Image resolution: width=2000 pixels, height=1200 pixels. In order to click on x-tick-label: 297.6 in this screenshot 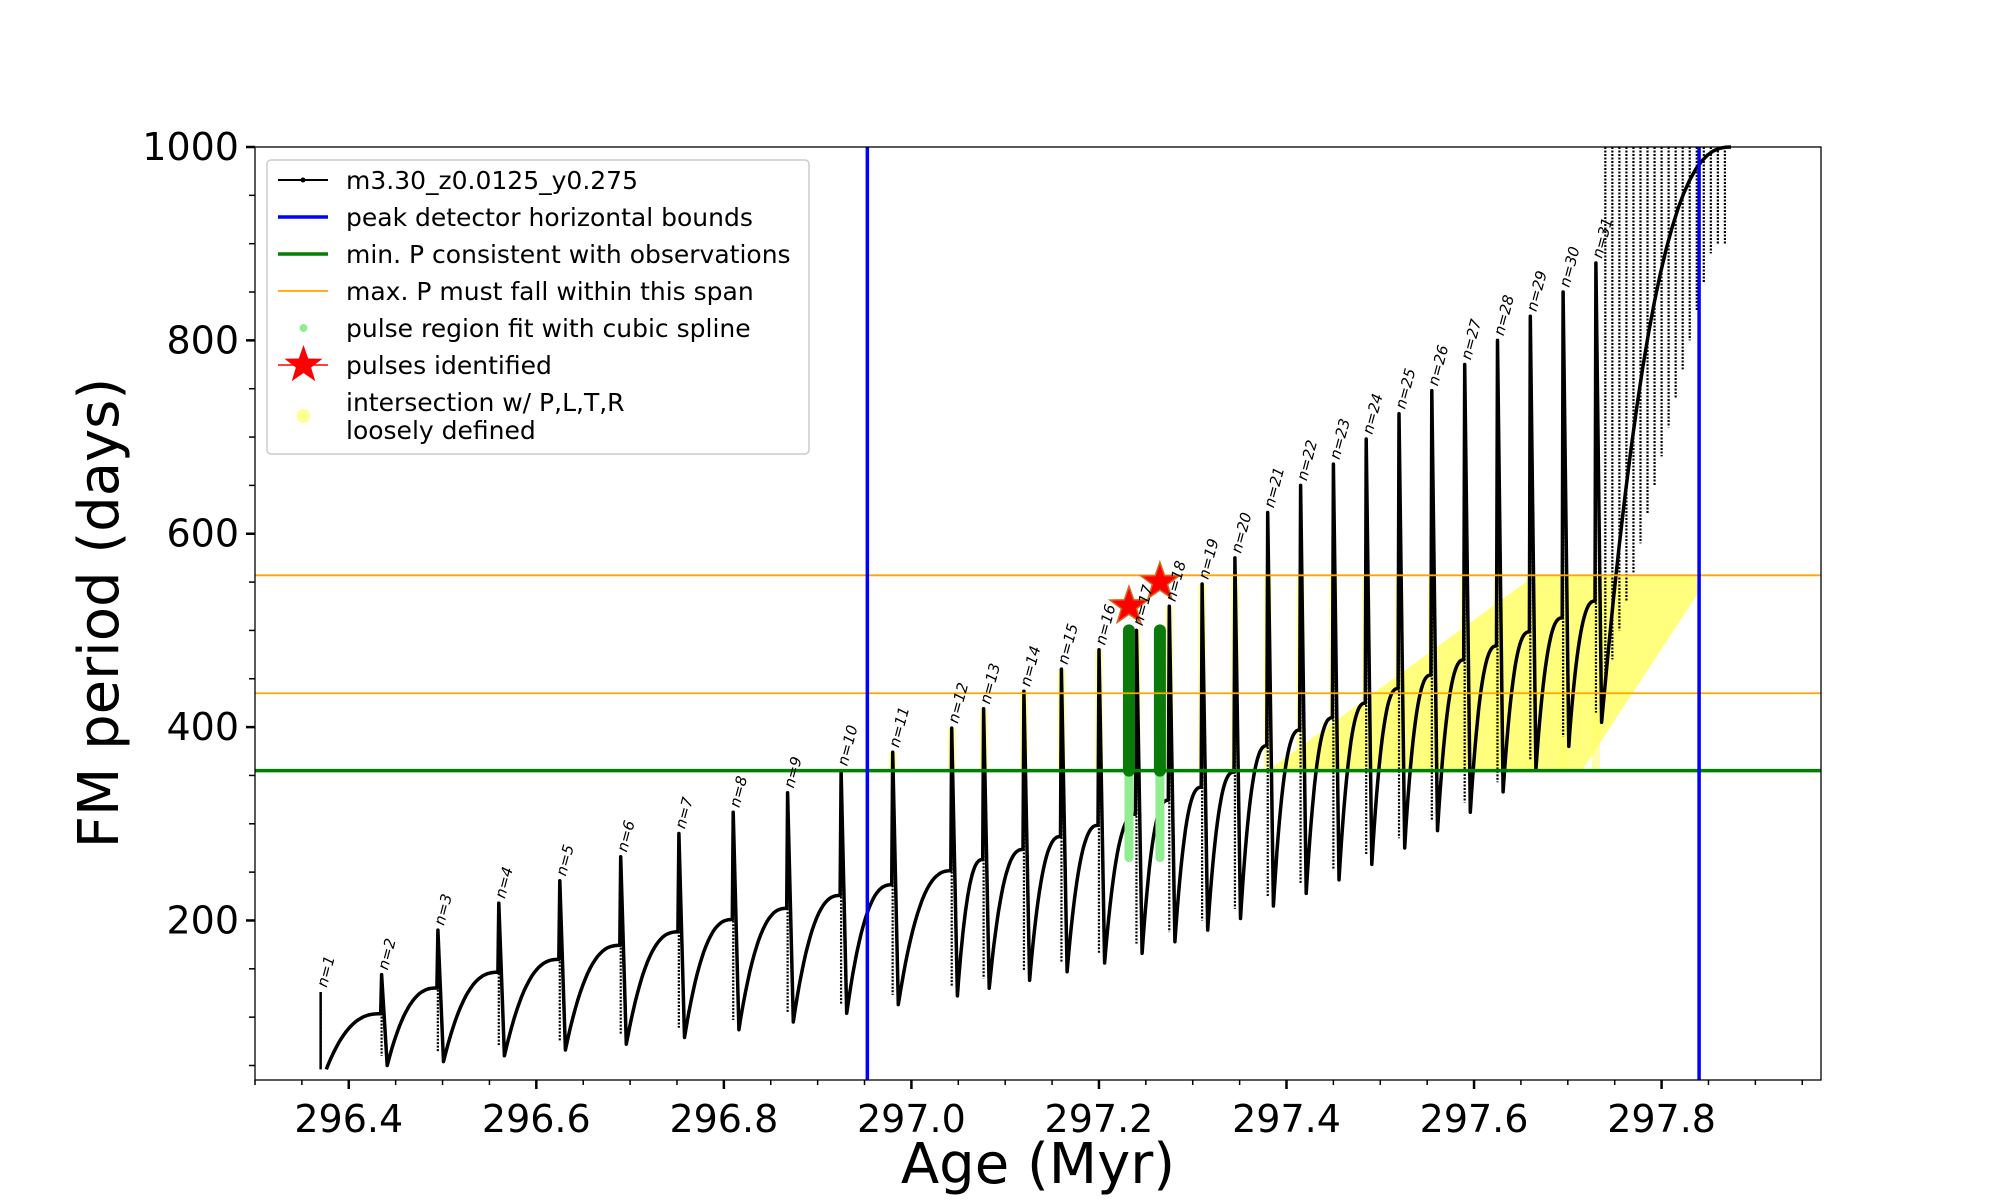, I will do `click(1474, 1119)`.